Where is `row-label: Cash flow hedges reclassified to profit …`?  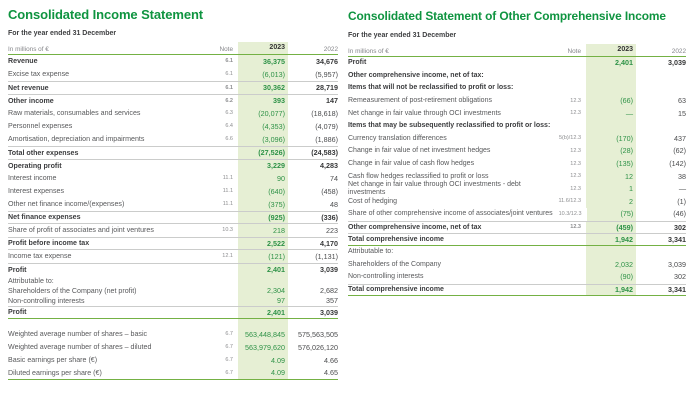 row-label: Cash flow hedges reclassified to profit … is located at coordinates (418, 176).